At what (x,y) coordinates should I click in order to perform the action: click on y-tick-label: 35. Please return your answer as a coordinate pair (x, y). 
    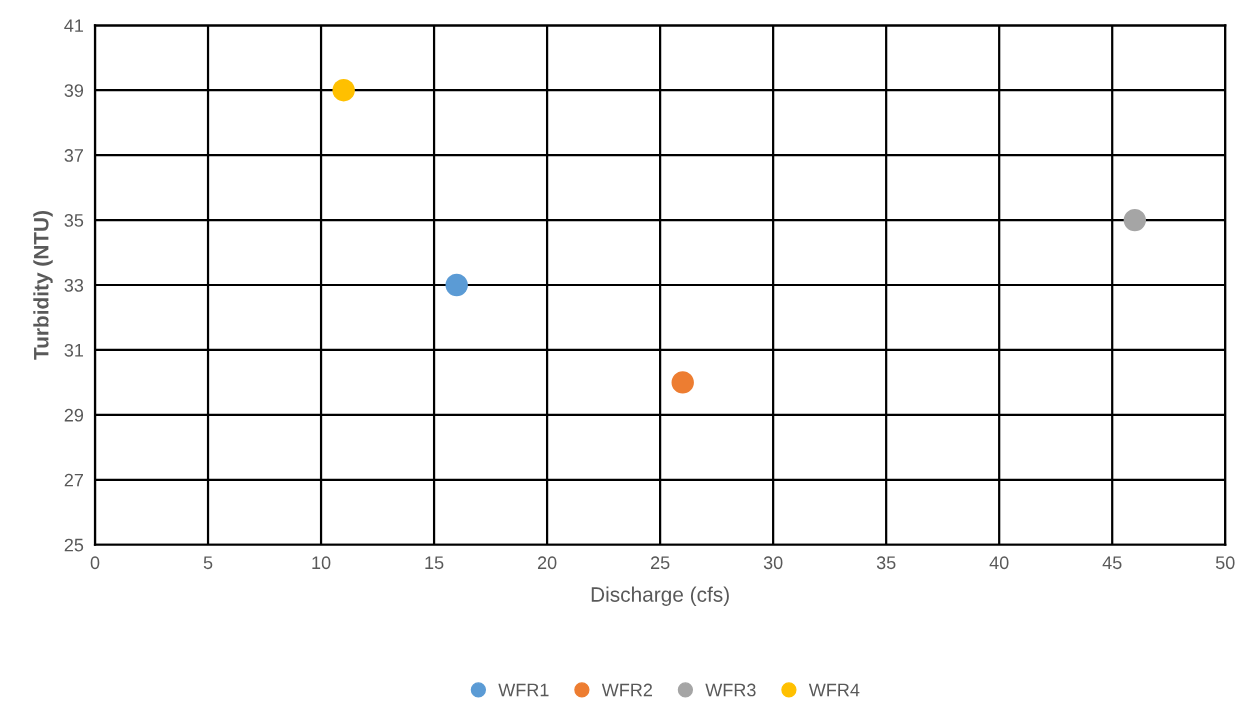
    Looking at the image, I should click on (74, 220).